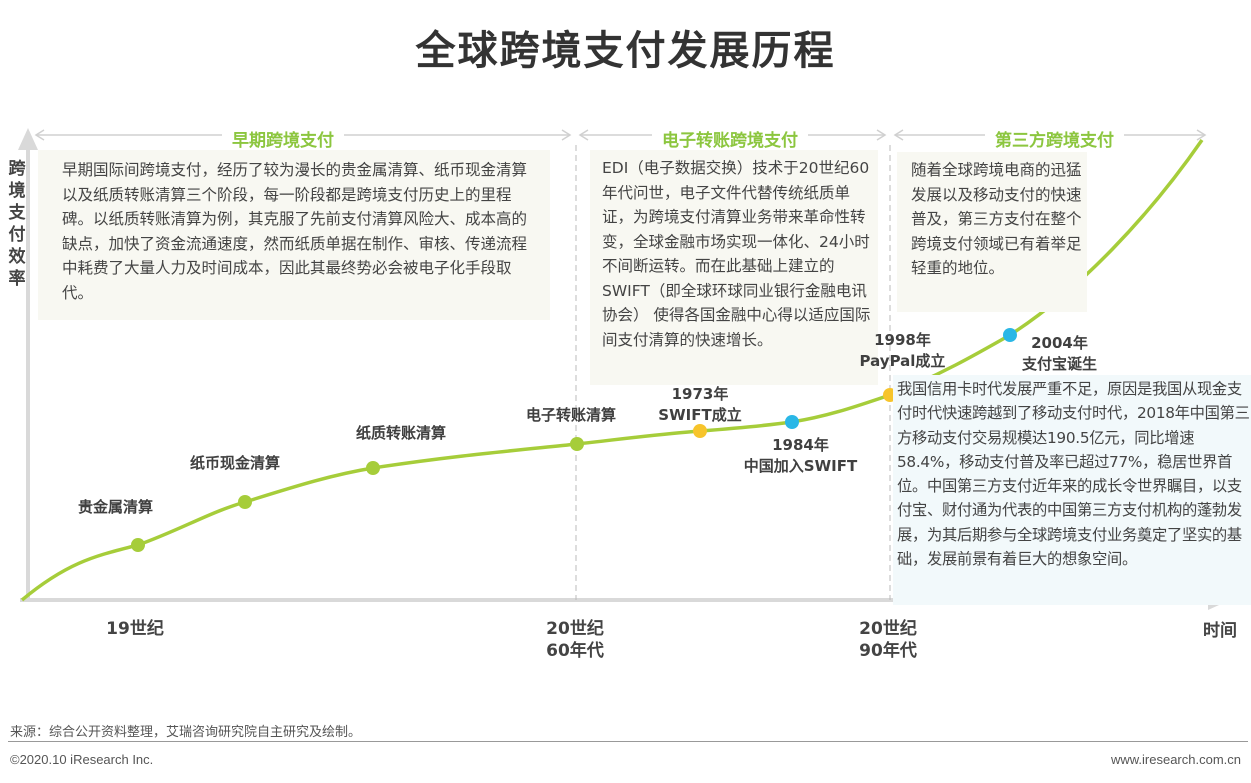 The height and width of the screenshot is (783, 1251). What do you see at coordinates (401, 433) in the screenshot?
I see `milestone-label: 纸质转账清算` at bounding box center [401, 433].